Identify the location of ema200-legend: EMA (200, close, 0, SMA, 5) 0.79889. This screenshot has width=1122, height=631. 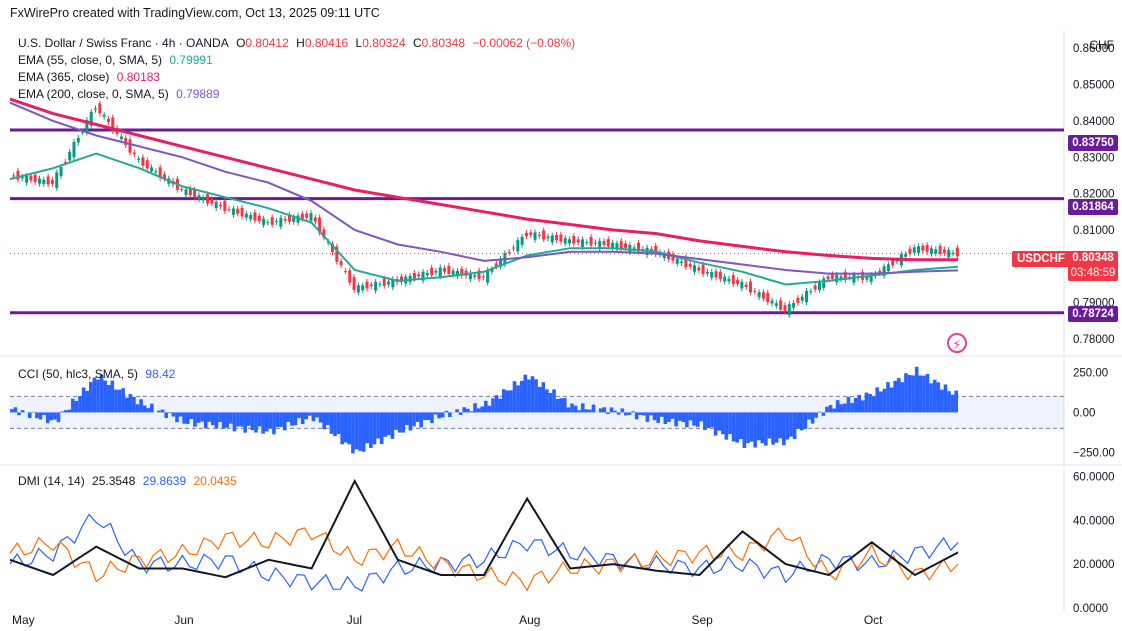
(120, 94).